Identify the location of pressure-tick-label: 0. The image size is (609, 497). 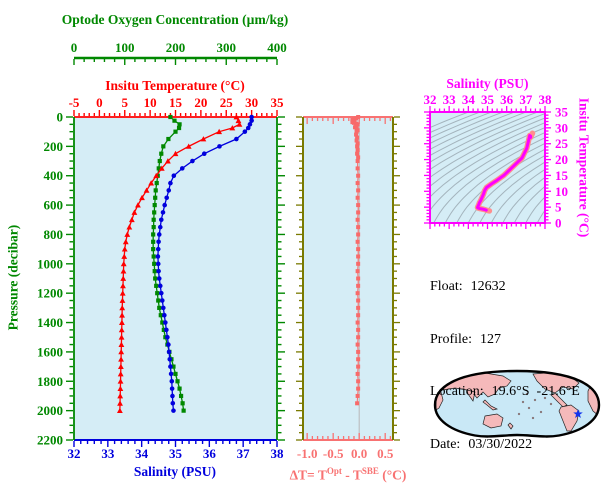
(60, 117).